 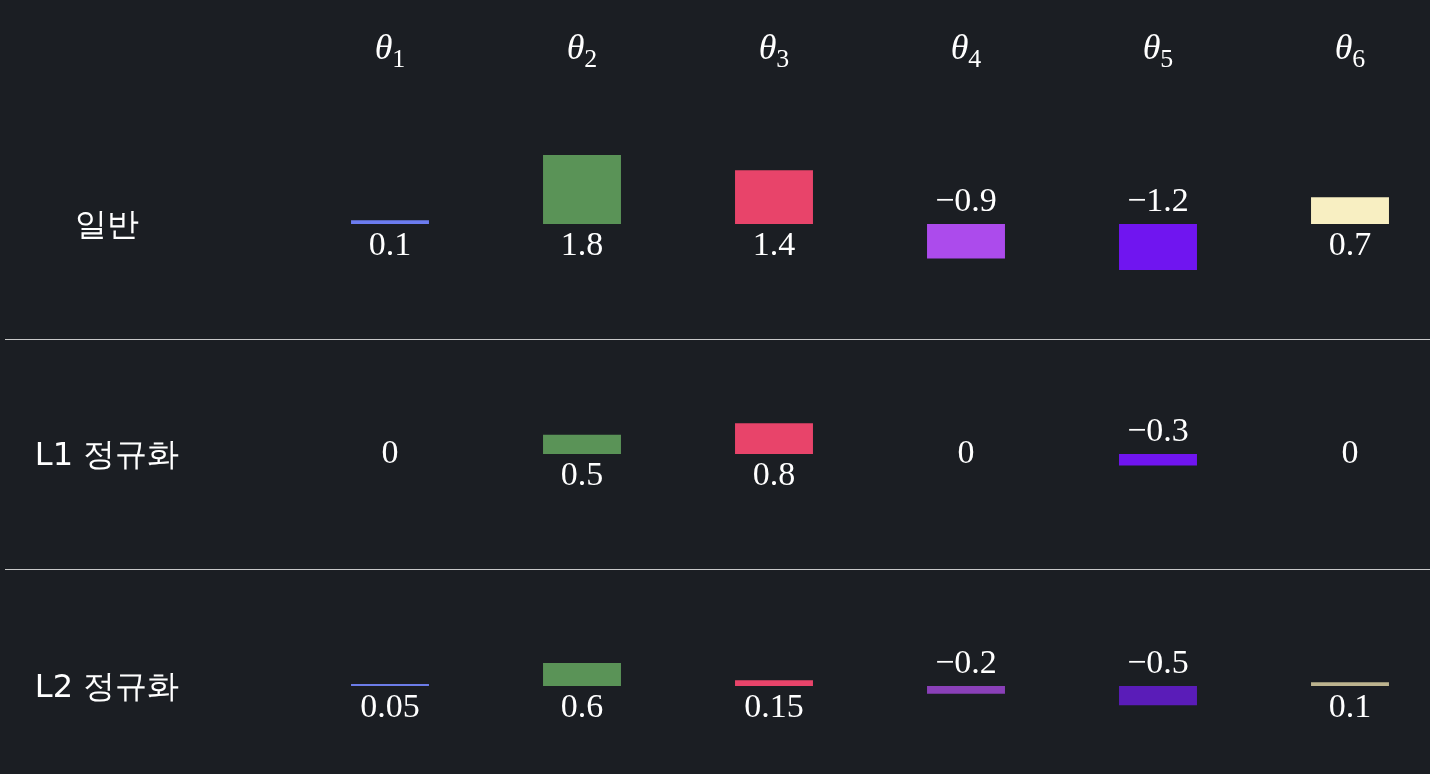 I want to click on data-label: 0.05, so click(x=390, y=705).